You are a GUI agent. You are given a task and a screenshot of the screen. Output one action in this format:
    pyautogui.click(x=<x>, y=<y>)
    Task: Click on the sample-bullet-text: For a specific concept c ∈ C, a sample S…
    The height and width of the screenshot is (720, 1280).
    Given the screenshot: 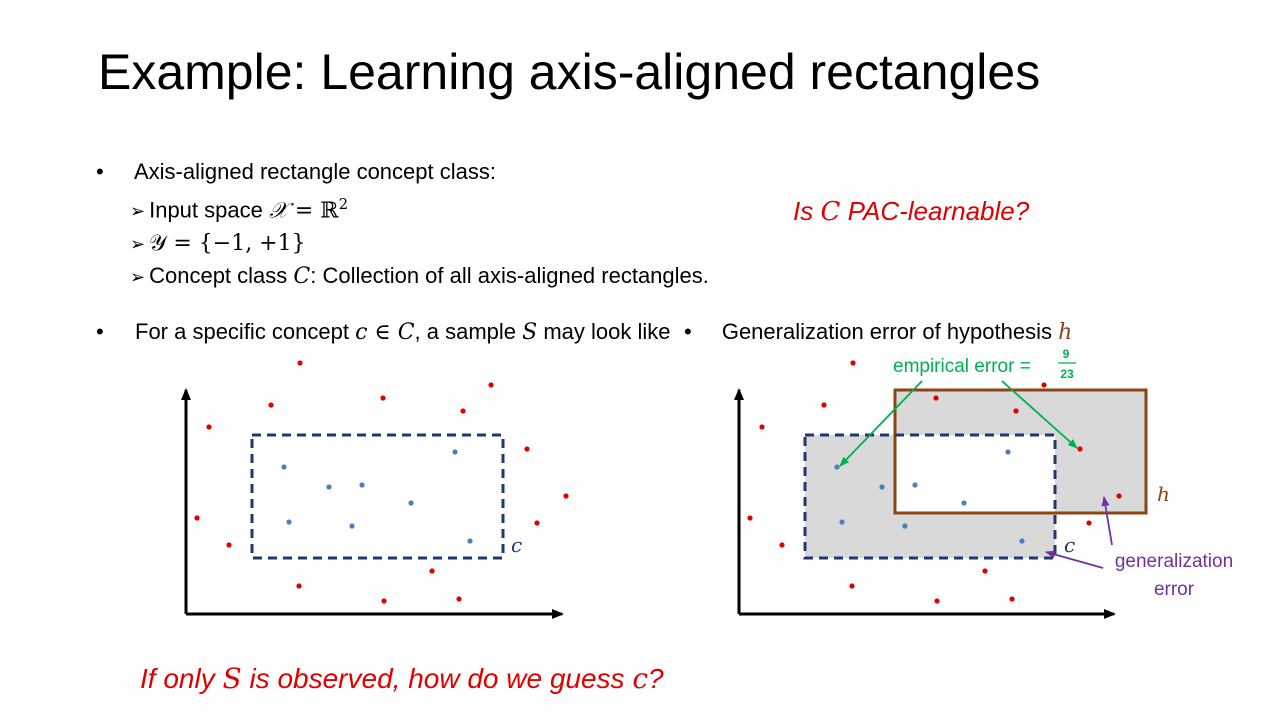 What is the action you would take?
    pyautogui.click(x=403, y=332)
    